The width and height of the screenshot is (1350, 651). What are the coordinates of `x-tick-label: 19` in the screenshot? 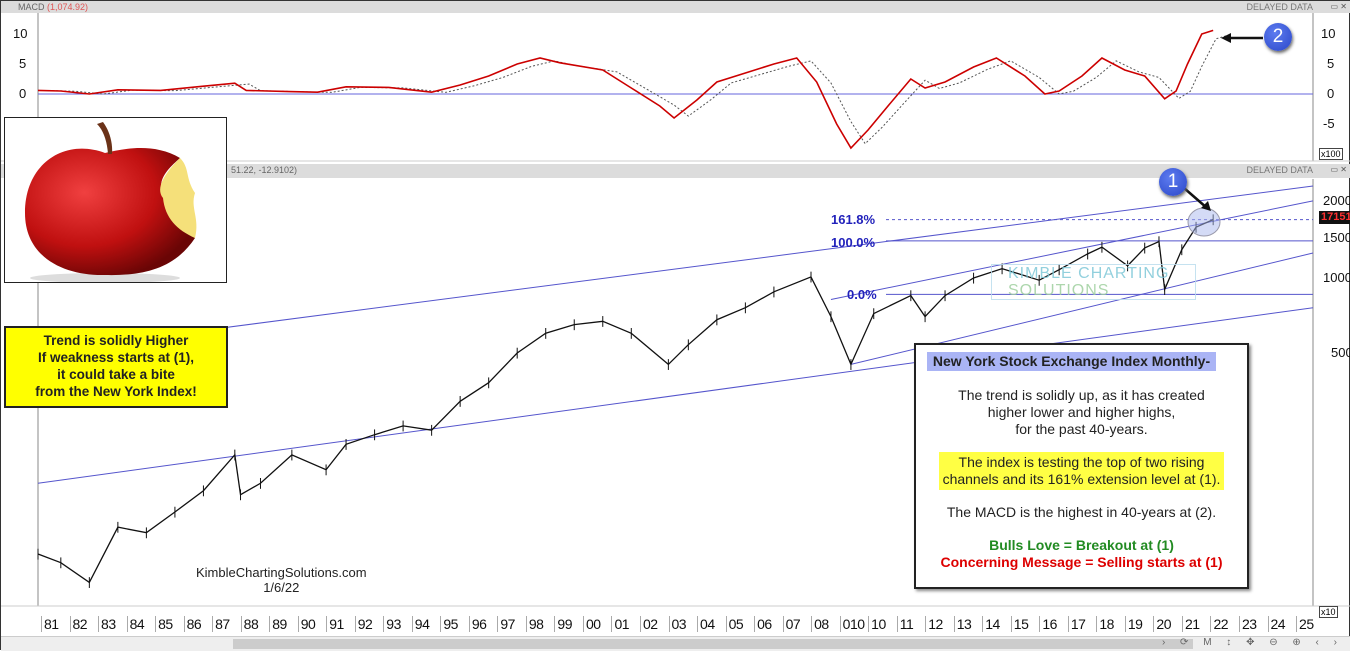 It's located at (1138, 624).